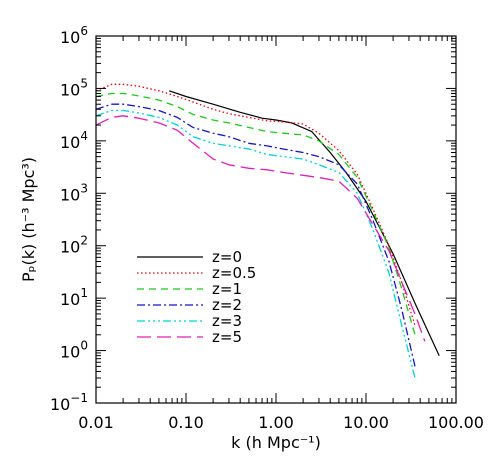 The width and height of the screenshot is (491, 468). Describe the element at coordinates (79, 398) in the screenshot. I see `y-tick-label-exponent: −1` at that location.